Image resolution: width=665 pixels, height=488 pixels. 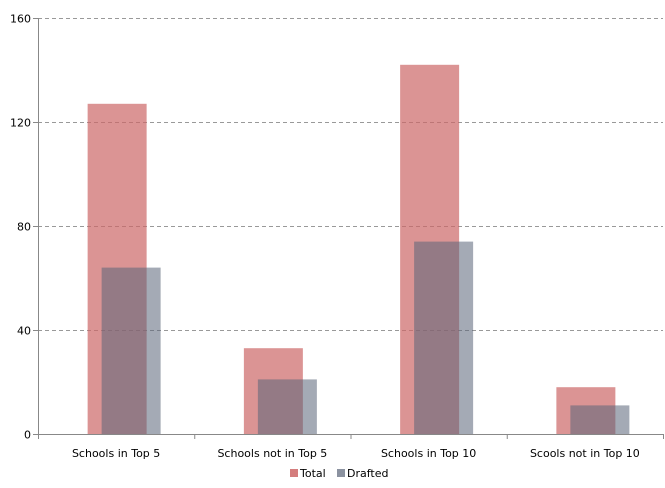 What do you see at coordinates (367, 473) in the screenshot?
I see `legend-label-drafted: Drafted` at bounding box center [367, 473].